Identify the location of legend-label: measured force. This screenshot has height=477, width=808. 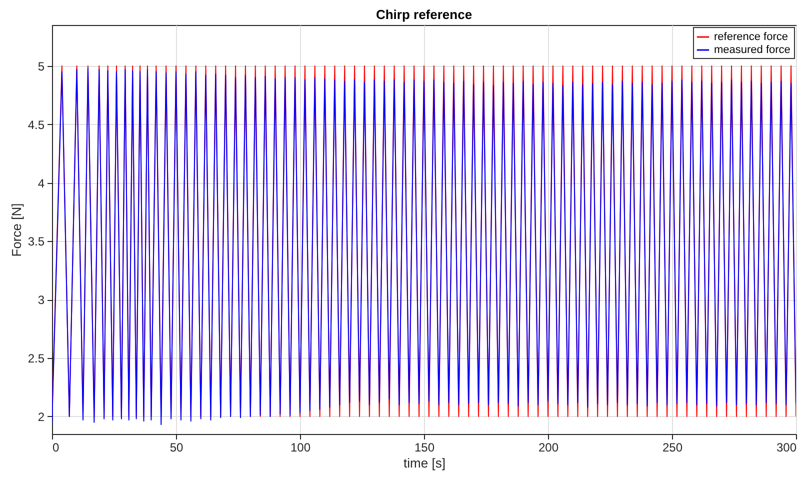
(752, 50).